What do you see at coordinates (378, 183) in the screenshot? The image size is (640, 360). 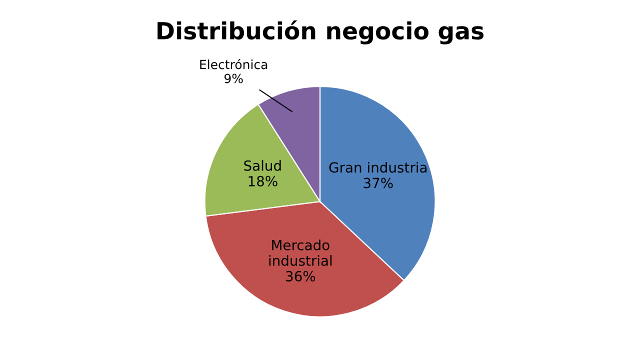 I see `data-label: 37%` at bounding box center [378, 183].